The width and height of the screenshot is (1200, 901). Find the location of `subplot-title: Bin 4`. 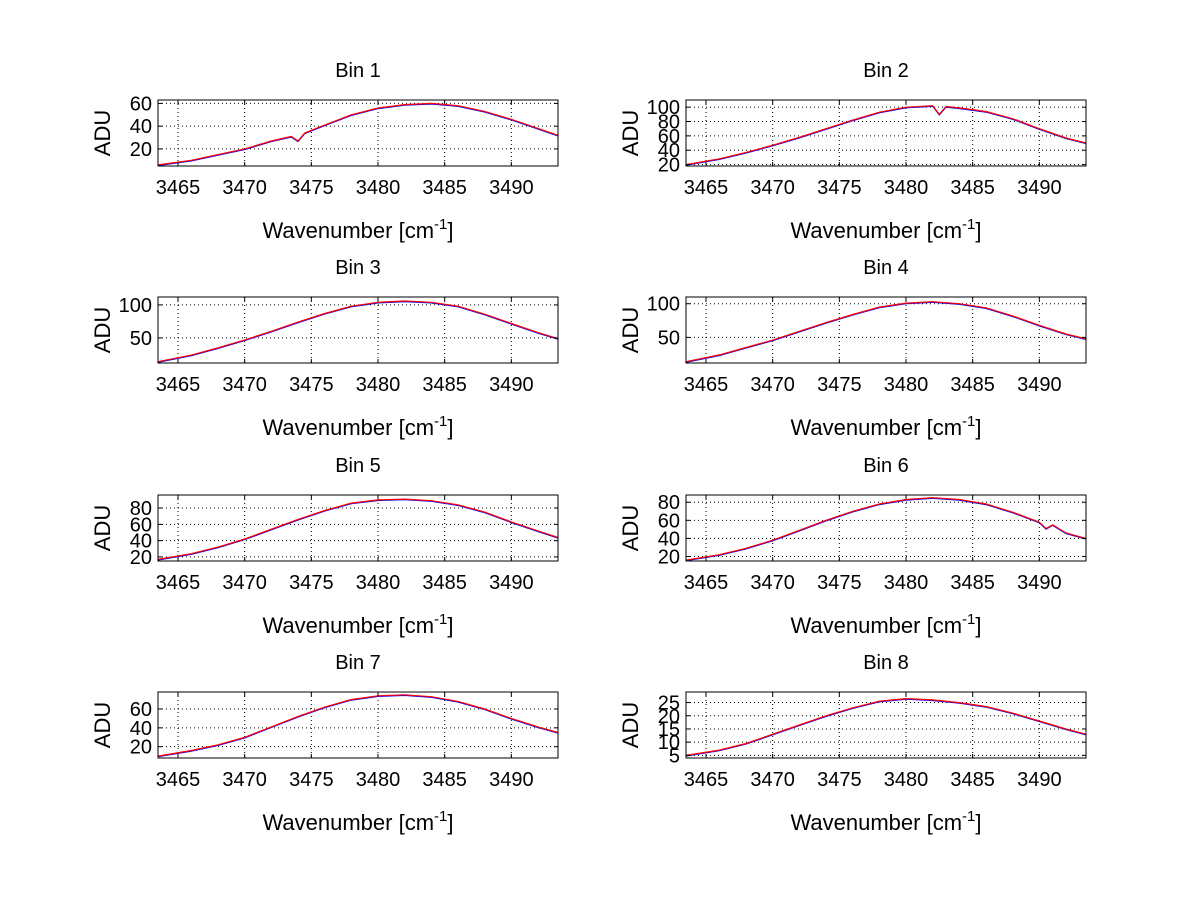

subplot-title: Bin 4 is located at coordinates (886, 268).